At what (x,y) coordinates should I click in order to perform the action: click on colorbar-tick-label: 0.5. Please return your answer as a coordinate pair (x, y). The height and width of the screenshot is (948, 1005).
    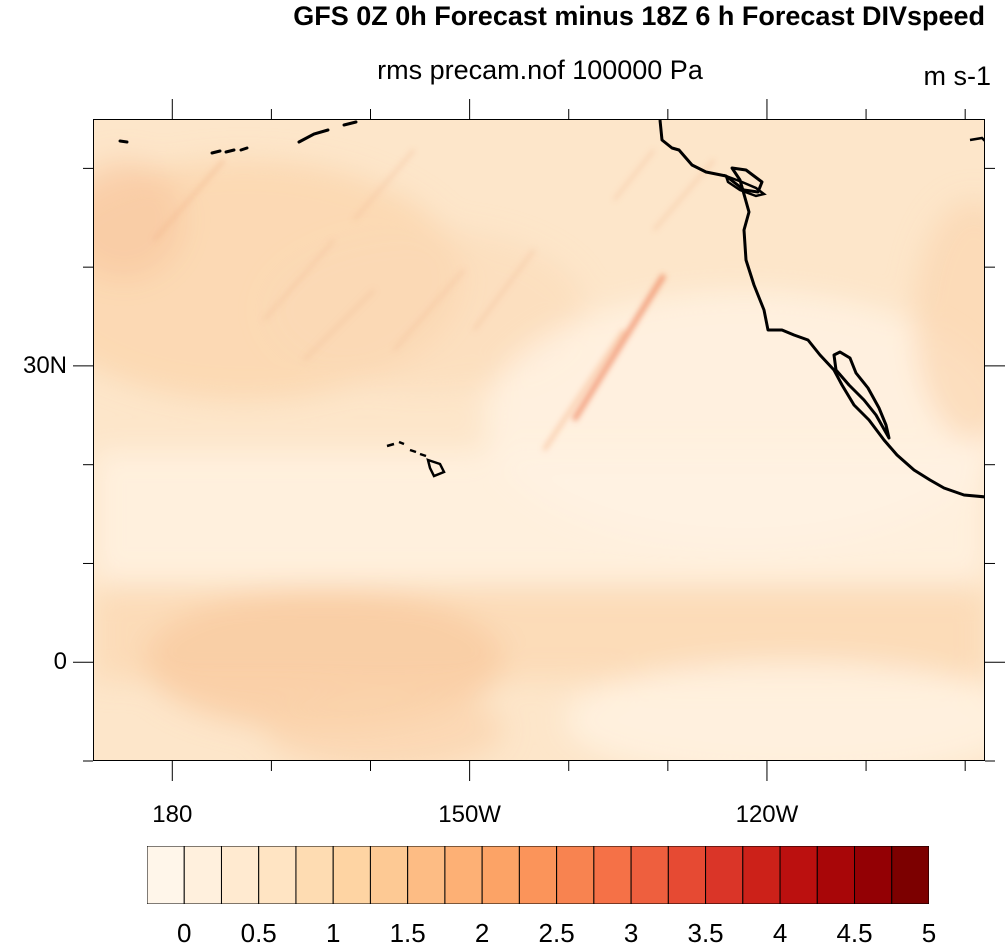
    Looking at the image, I should click on (258, 933).